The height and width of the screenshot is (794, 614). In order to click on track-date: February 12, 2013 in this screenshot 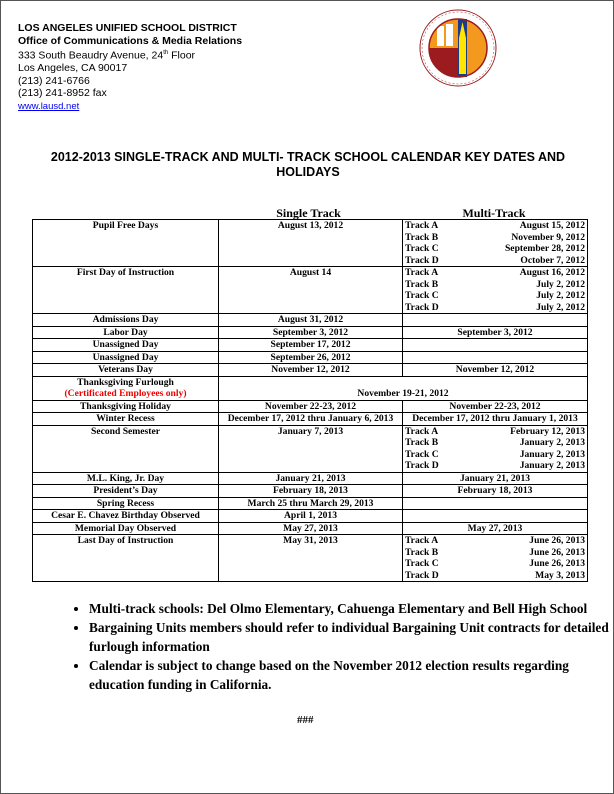, I will do `click(547, 431)`.